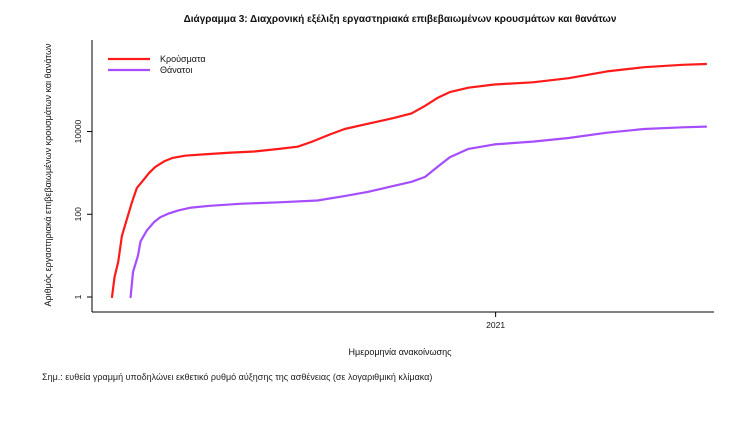 This screenshot has height=426, width=734. Describe the element at coordinates (78, 214) in the screenshot. I see `y-tick-label: 100` at that location.